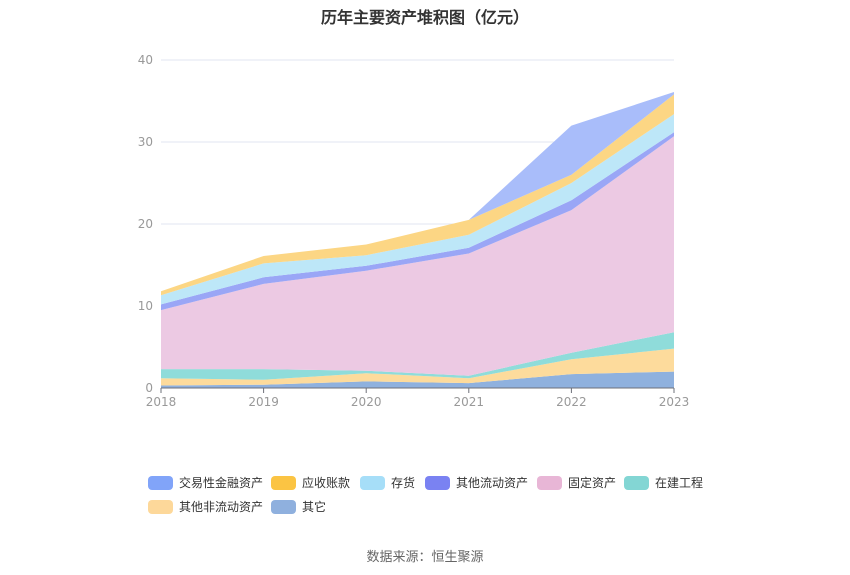 This screenshot has width=850, height=575. Describe the element at coordinates (387, 482) in the screenshot. I see `legend-item: 存货` at that location.